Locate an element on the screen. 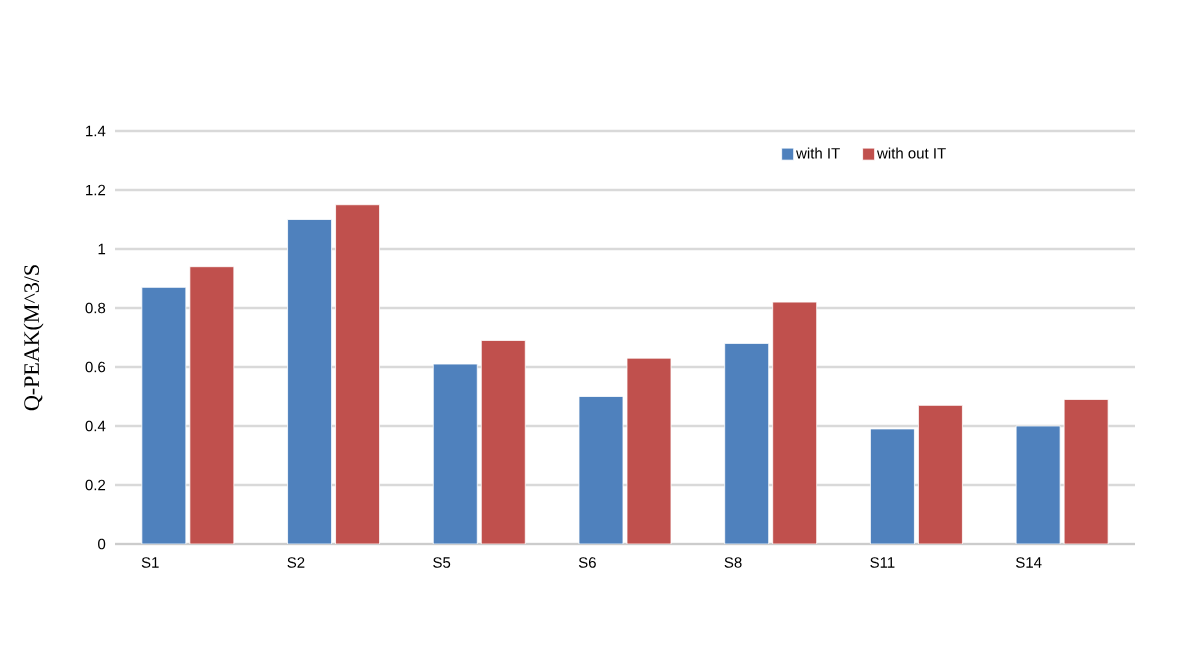 This screenshot has height=669, width=1195. y-tick-label: 1.2 is located at coordinates (96, 190).